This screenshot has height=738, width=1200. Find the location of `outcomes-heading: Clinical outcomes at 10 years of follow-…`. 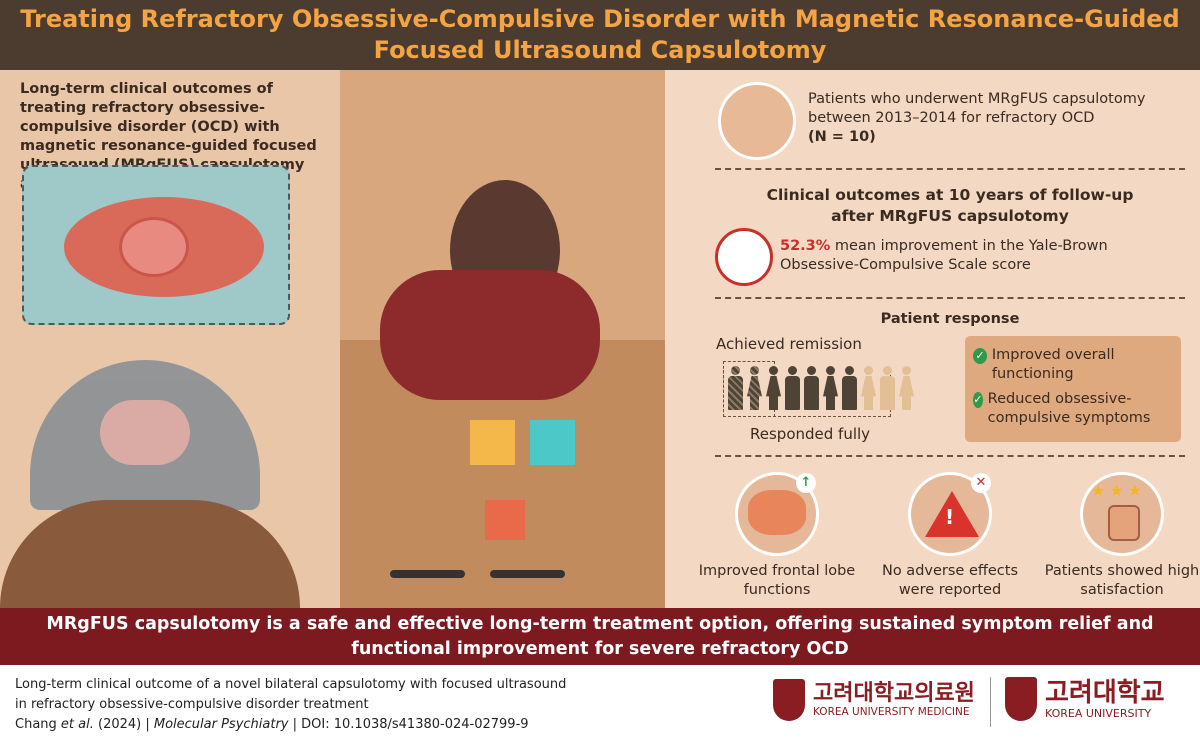

outcomes-heading: Clinical outcomes at 10 years of follow-… is located at coordinates (950, 205).